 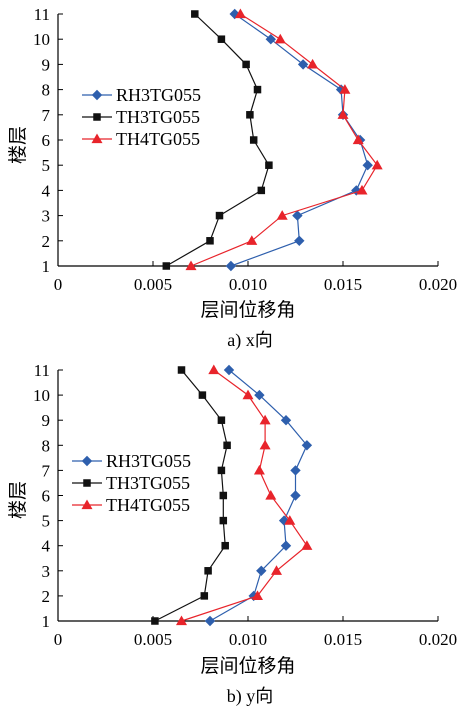 I want to click on y-tick-label-a: 4, so click(x=46, y=190).